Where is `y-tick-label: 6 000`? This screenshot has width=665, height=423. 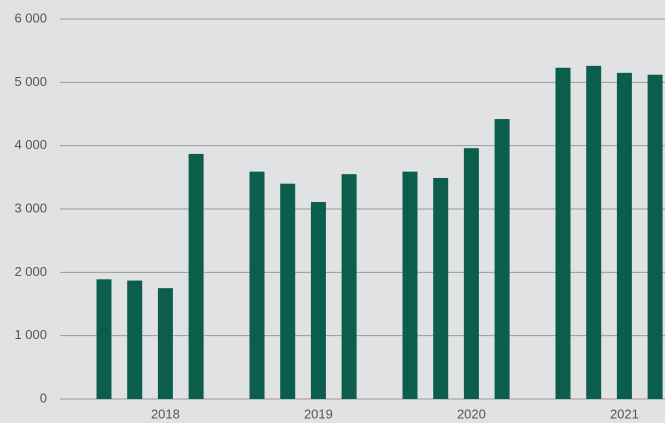
y-tick-label: 6 000 is located at coordinates (30, 17).